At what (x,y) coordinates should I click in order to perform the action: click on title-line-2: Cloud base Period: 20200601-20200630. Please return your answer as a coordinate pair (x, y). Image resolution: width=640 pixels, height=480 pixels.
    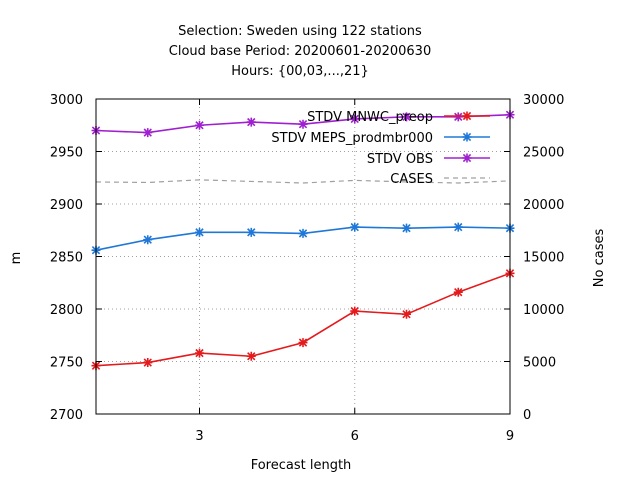
    Looking at the image, I should click on (300, 51).